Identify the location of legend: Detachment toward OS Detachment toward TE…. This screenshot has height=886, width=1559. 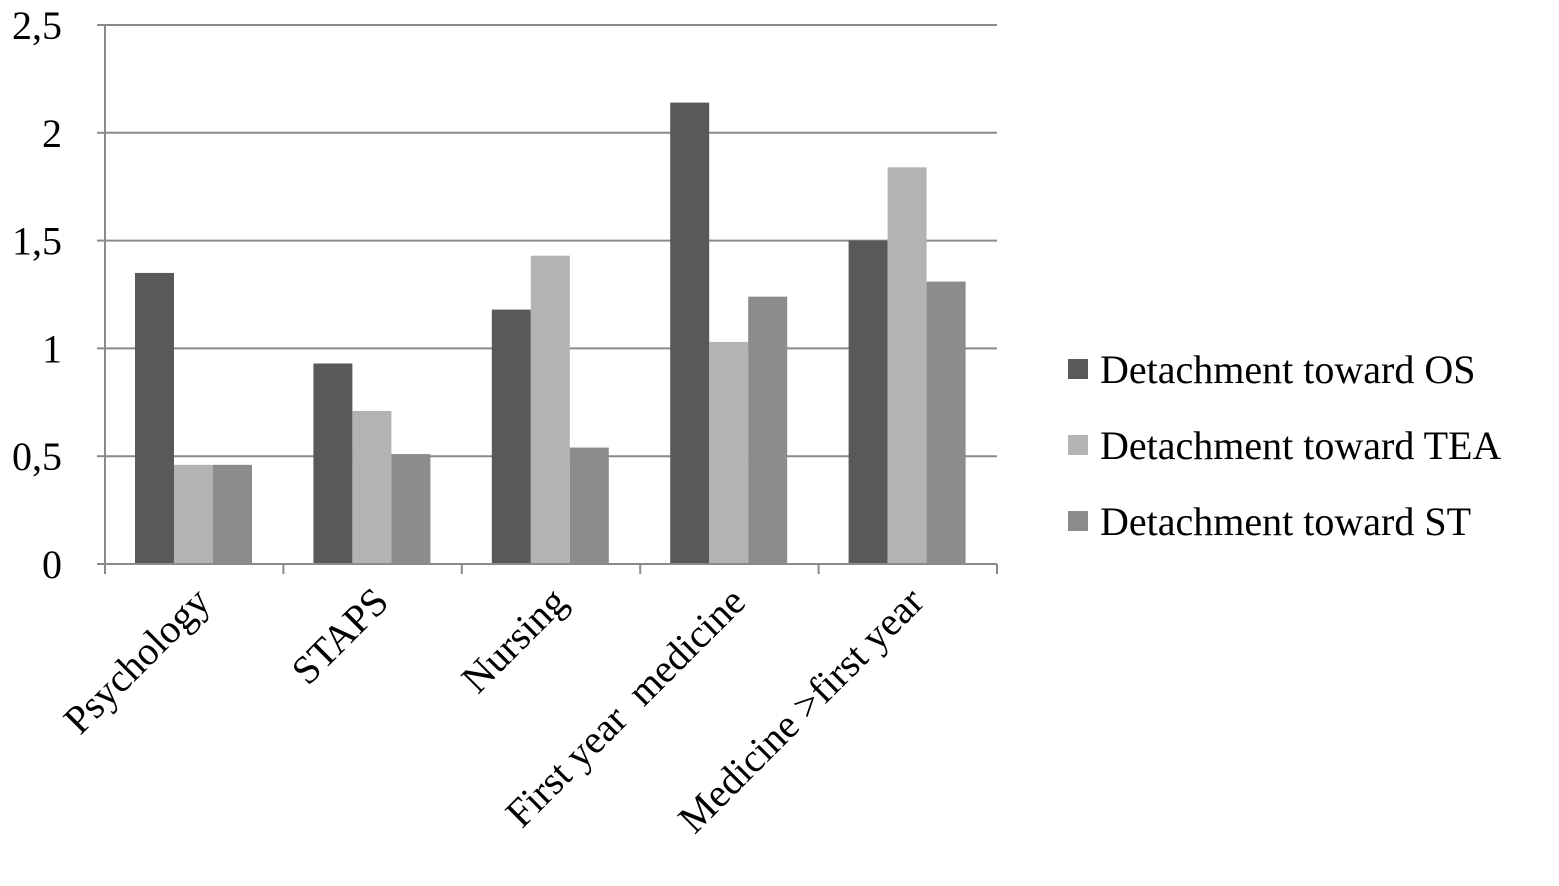
(1284, 445).